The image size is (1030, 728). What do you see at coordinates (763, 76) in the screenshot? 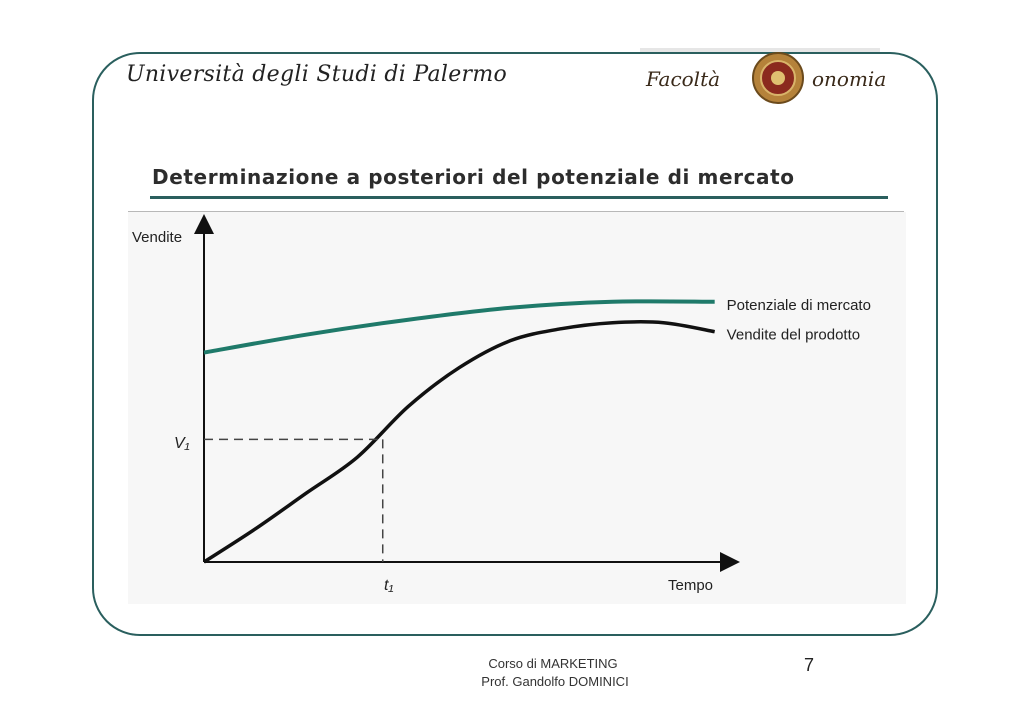
I see `faculty-logo: Facoltà onomia` at bounding box center [763, 76].